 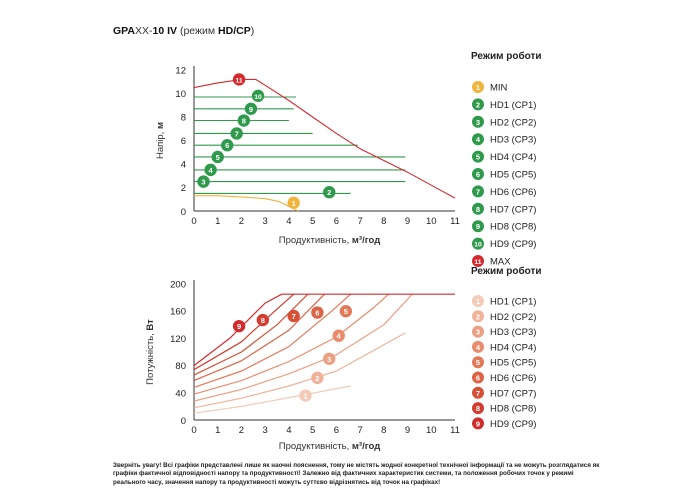 I want to click on legend-entry-label: HD2 (CP2), so click(x=513, y=122).